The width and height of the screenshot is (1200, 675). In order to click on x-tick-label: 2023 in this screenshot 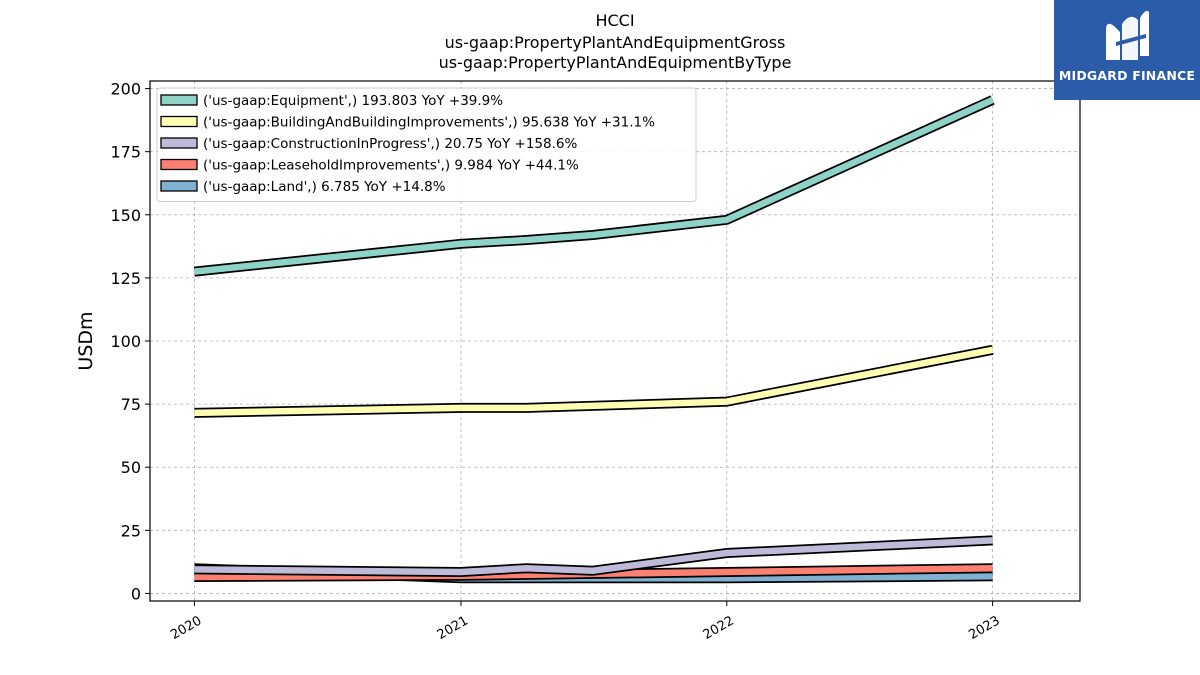, I will do `click(984, 628)`.